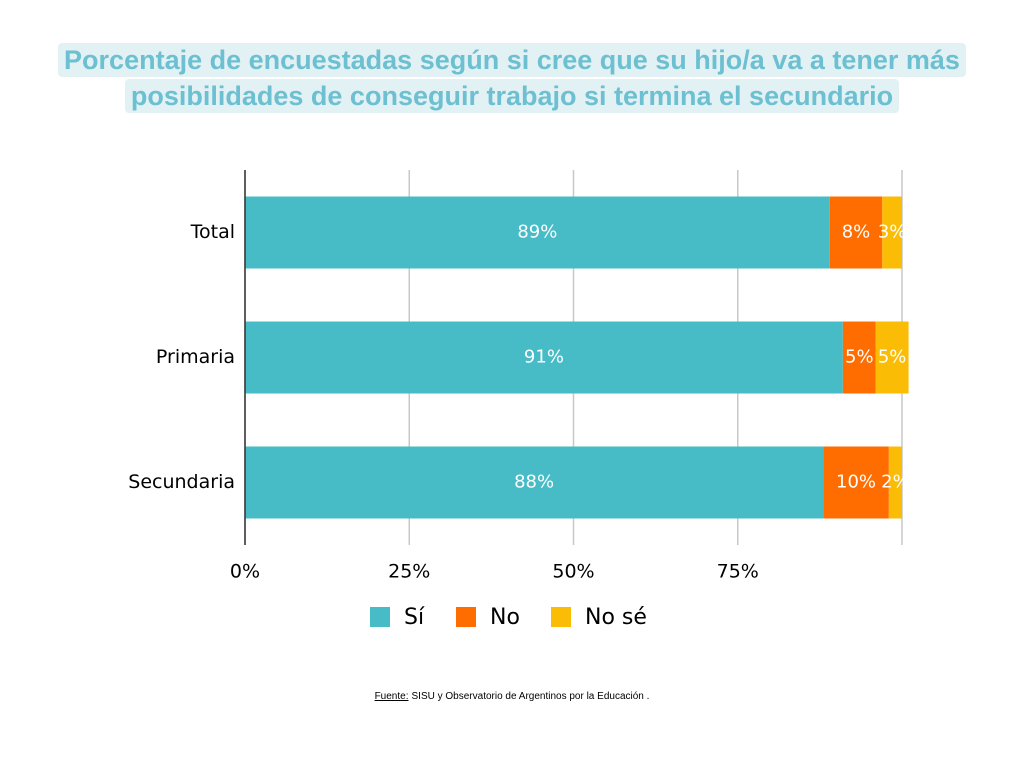 The height and width of the screenshot is (768, 1024). Describe the element at coordinates (181, 482) in the screenshot. I see `y-tick-label: Secundaria` at that location.